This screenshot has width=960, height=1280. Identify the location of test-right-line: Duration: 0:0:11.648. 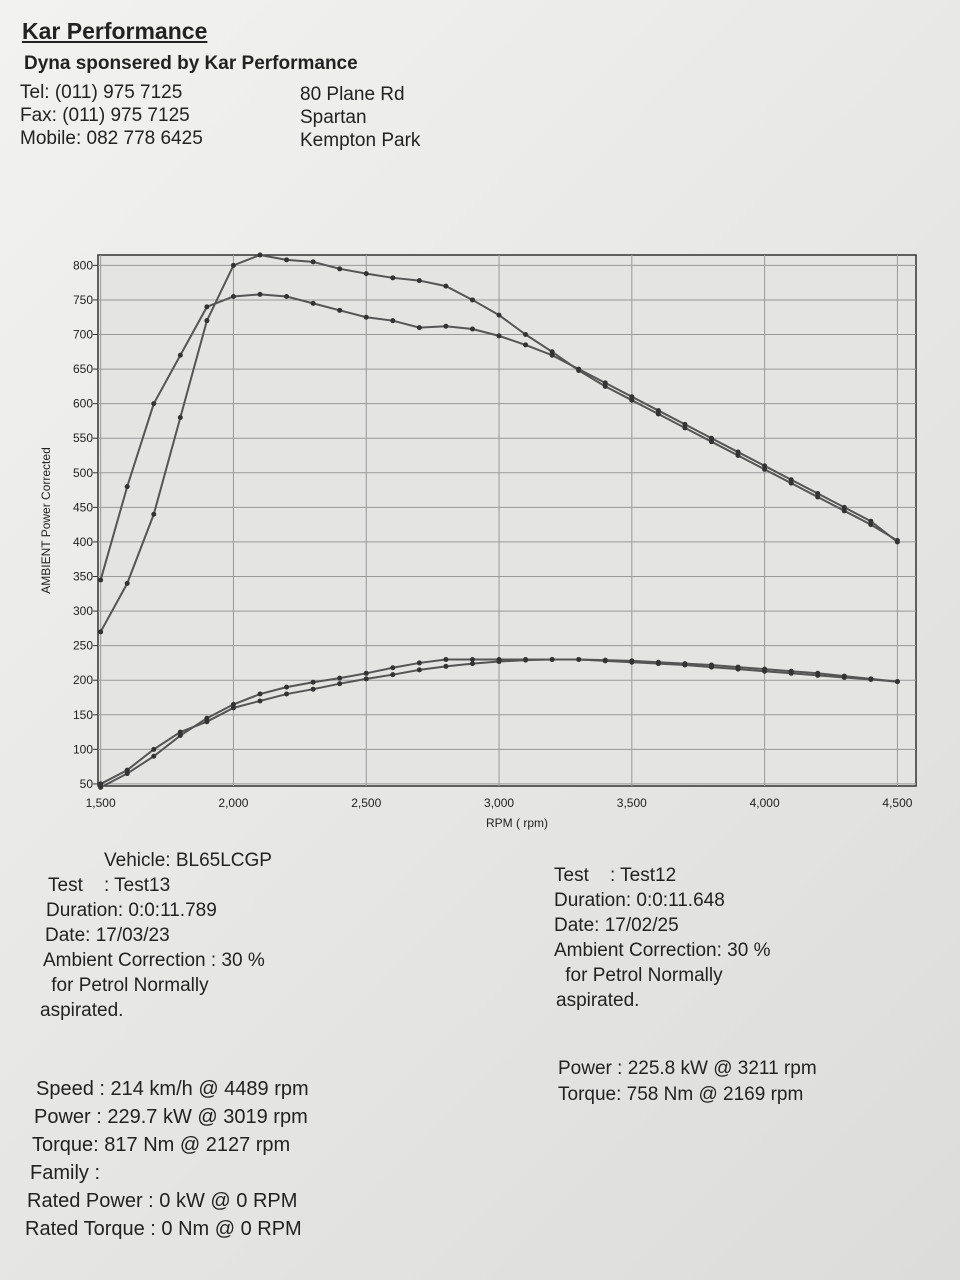
(639, 900).